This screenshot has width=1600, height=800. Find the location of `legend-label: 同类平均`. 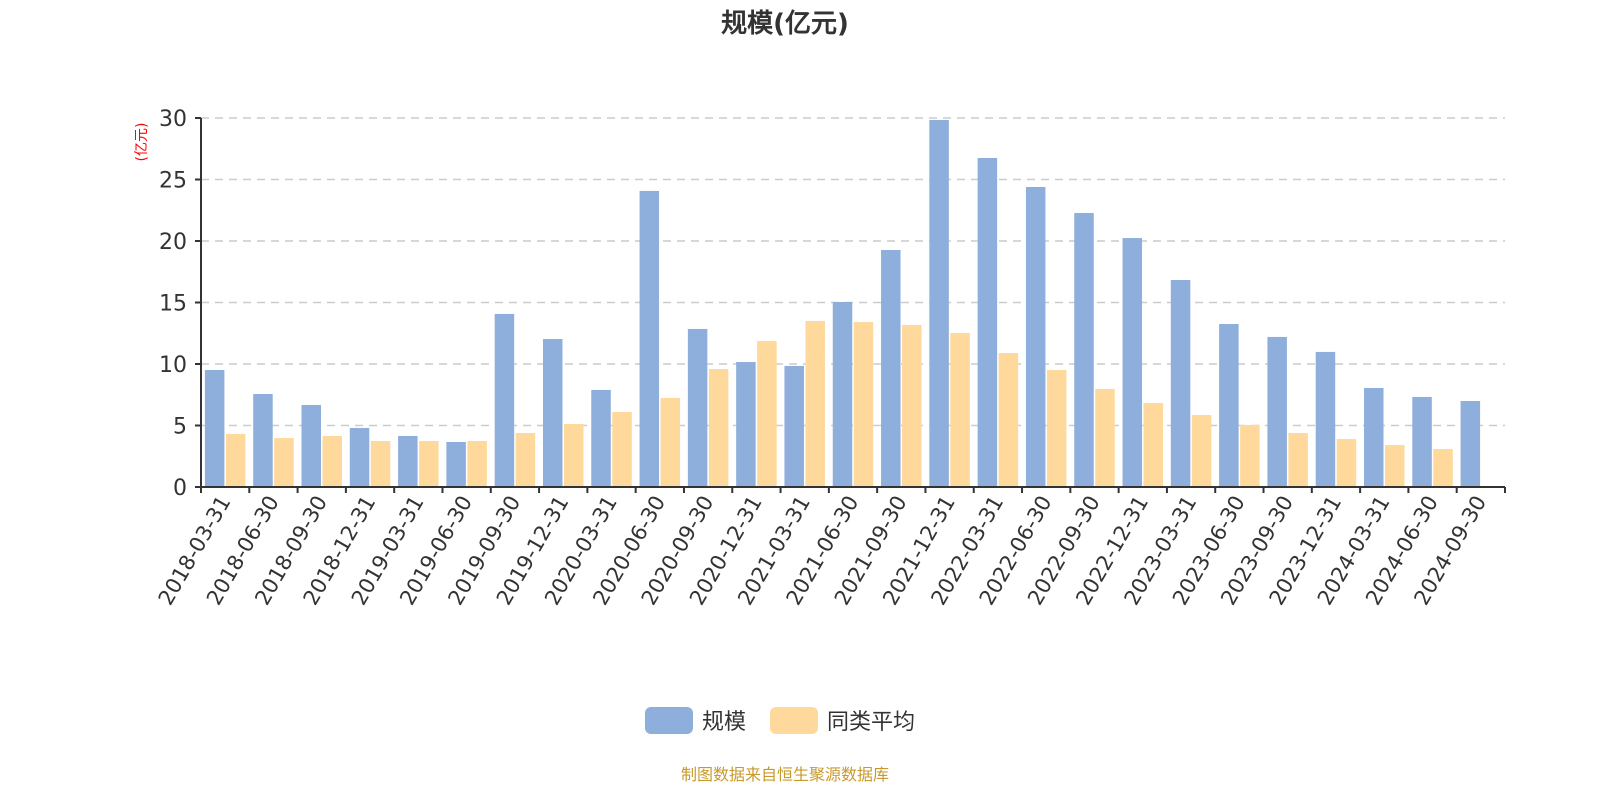

legend-label: 同类平均 is located at coordinates (871, 722).